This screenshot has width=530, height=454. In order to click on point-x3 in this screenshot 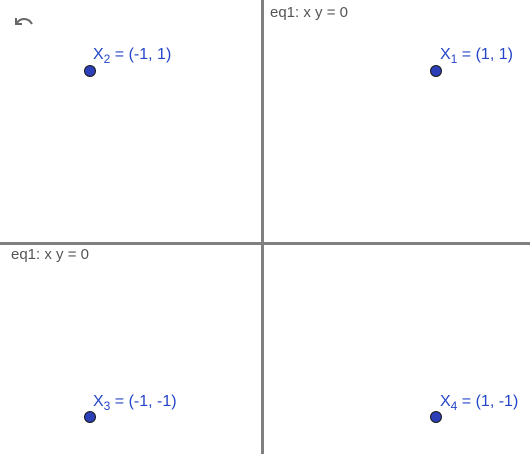, I will do `click(90, 417)`.